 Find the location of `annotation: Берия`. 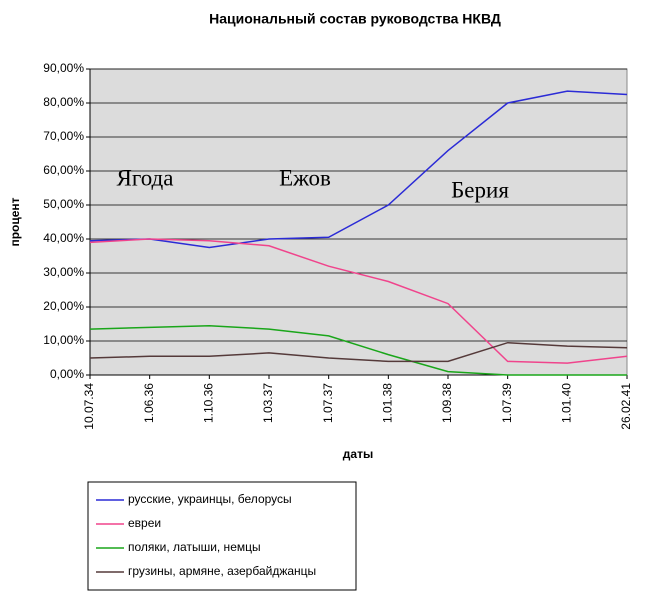

annotation: Берия is located at coordinates (480, 189).